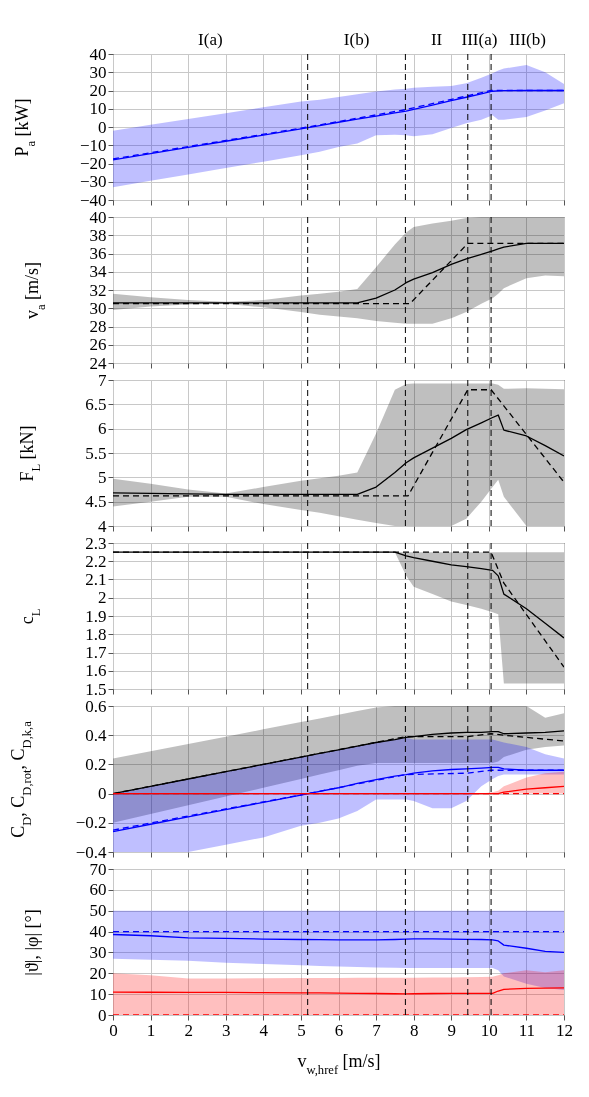 The width and height of the screenshot is (589, 1097). I want to click on x-tick-label: 4, so click(264, 1030).